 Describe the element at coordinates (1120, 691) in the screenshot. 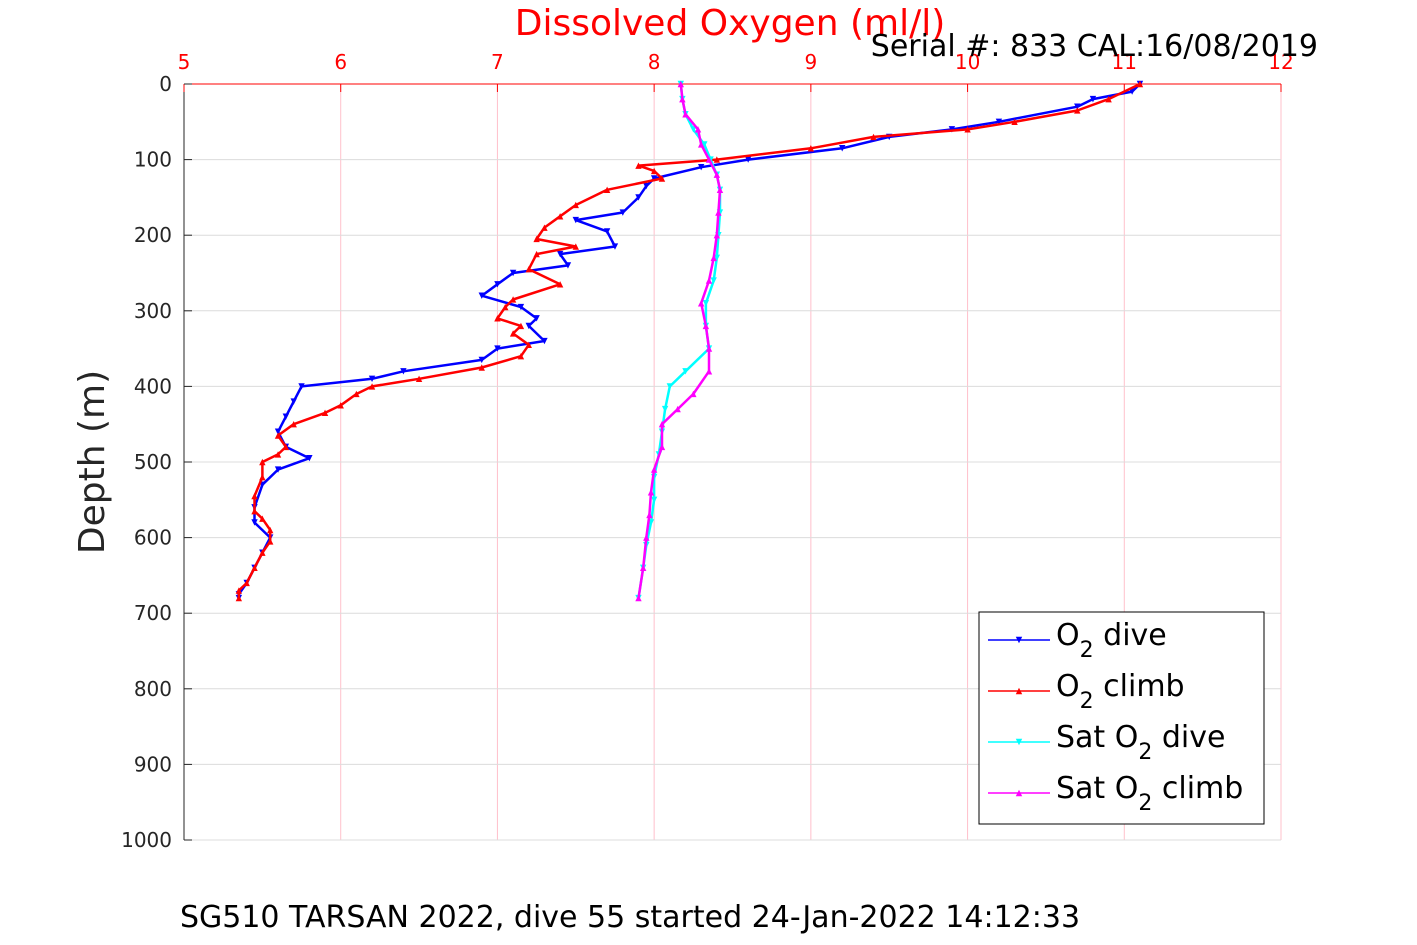

I see `legend-label-o2_climb: O2 climb` at that location.